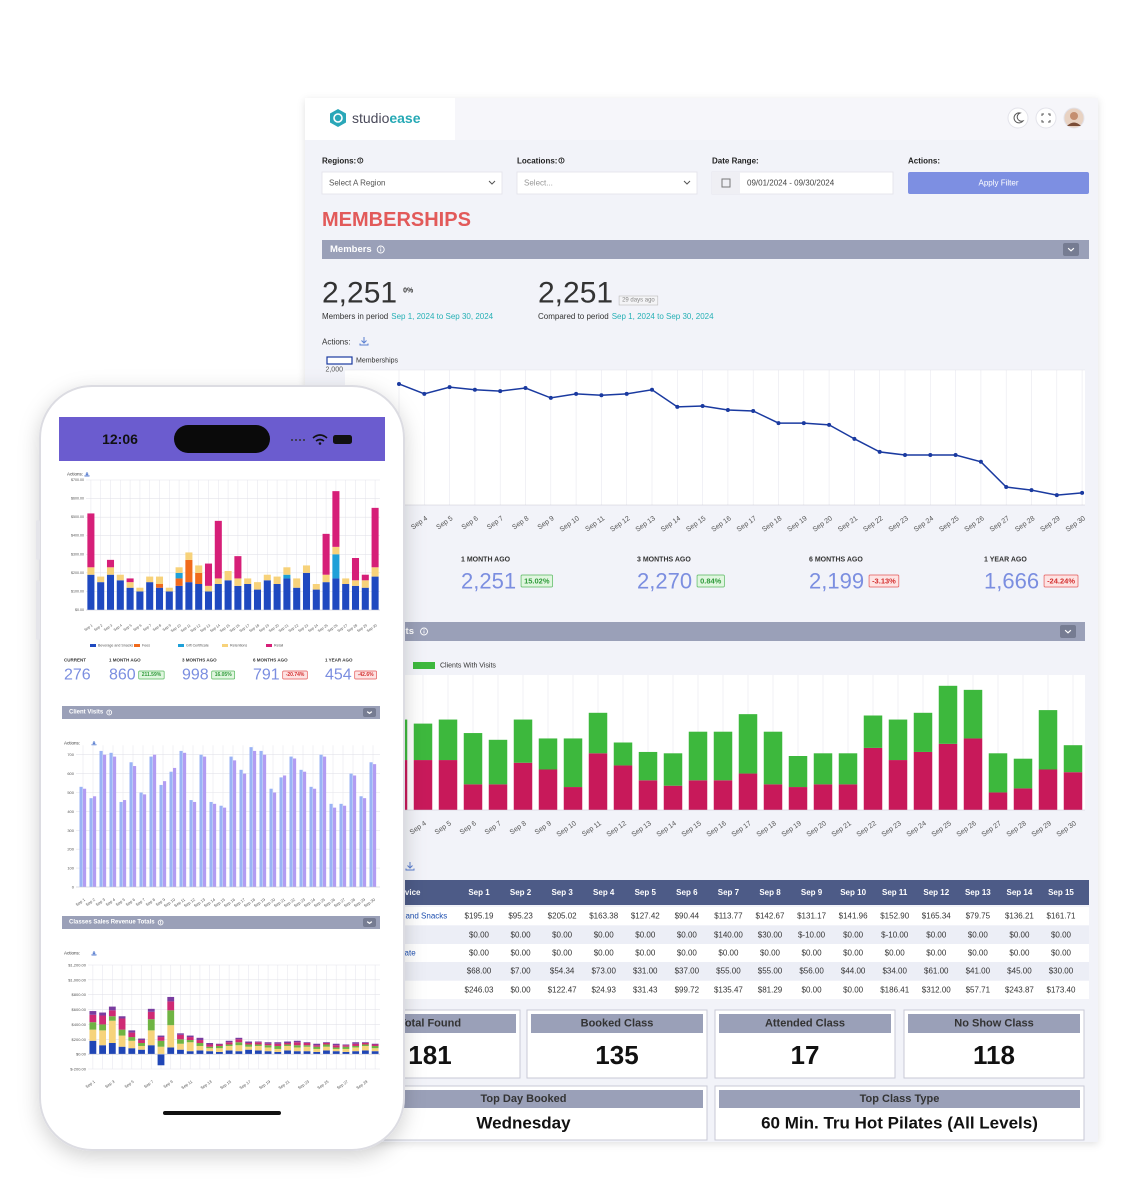 This screenshot has width=1138, height=1200. What do you see at coordinates (362, 628) in the screenshot?
I see `x-tick-label: Sep 29` at bounding box center [362, 628].